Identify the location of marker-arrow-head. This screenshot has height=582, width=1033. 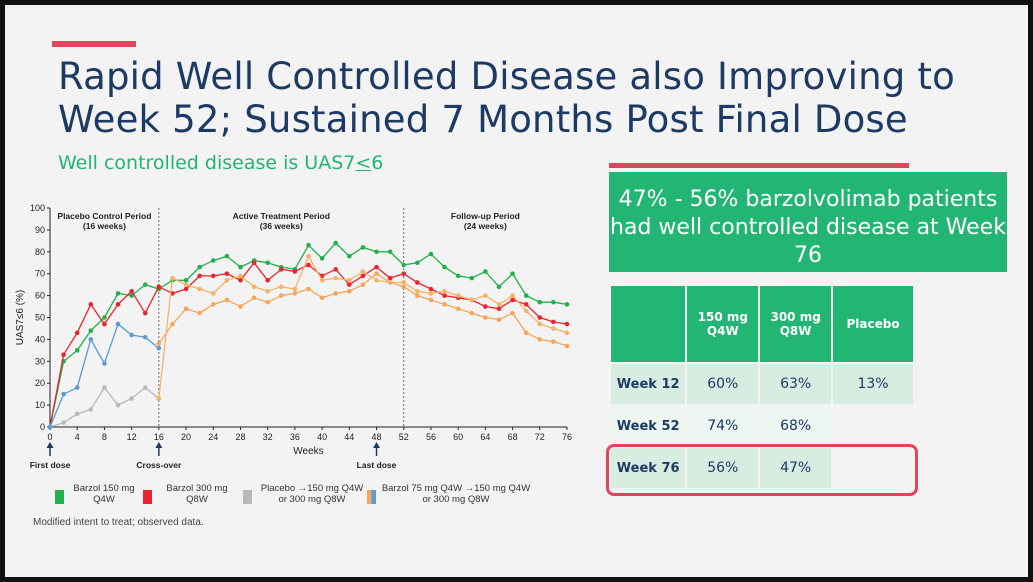
(50, 445).